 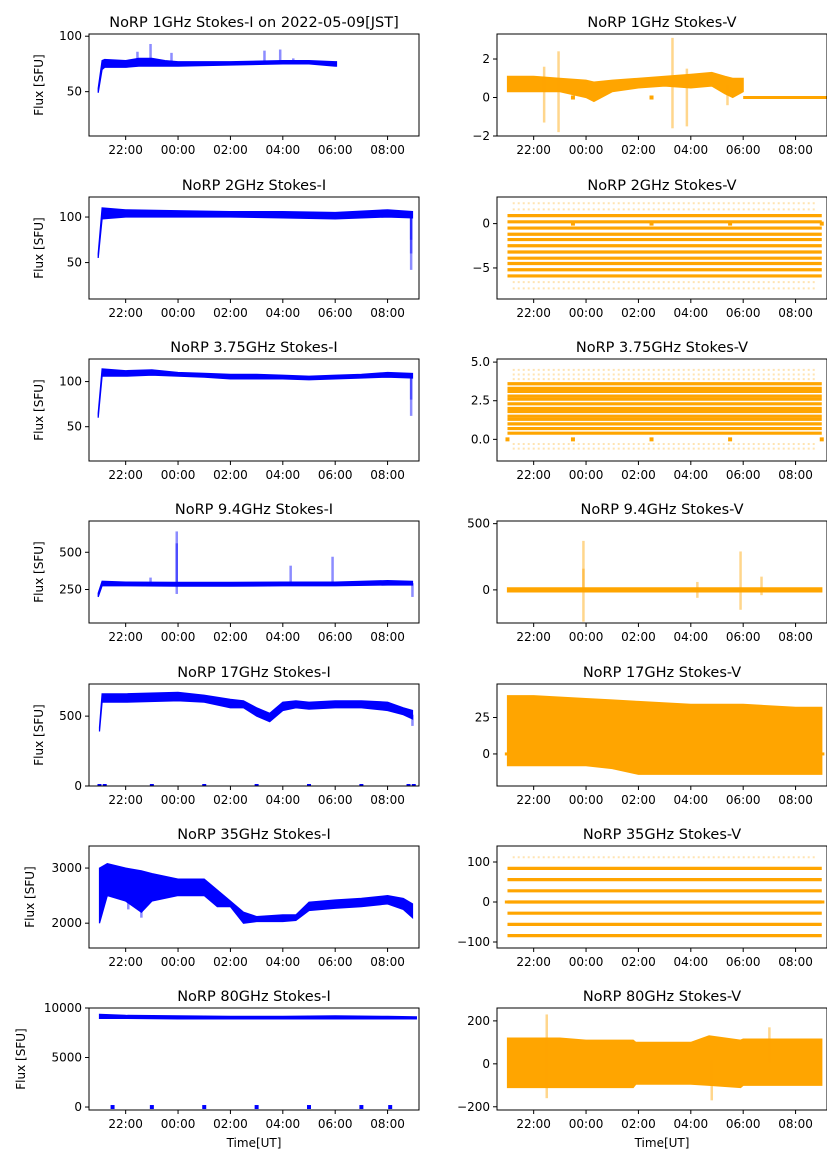 What do you see at coordinates (481, 268) in the screenshot?
I see `y-tick-label: −5` at bounding box center [481, 268].